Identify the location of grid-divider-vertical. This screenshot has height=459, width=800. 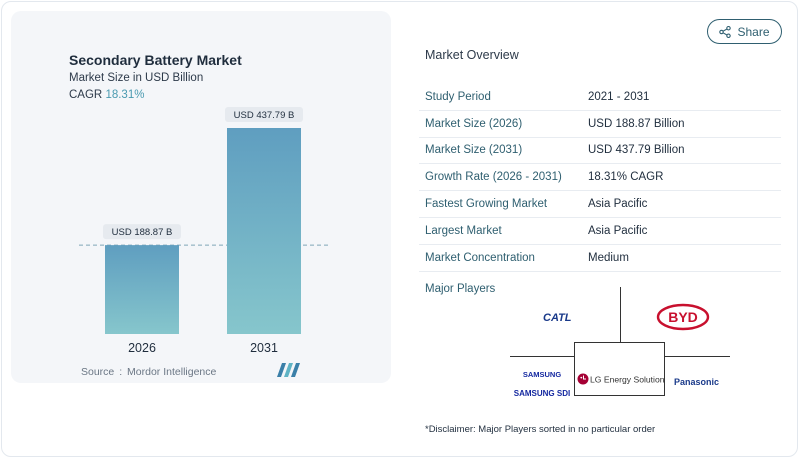
(620, 314).